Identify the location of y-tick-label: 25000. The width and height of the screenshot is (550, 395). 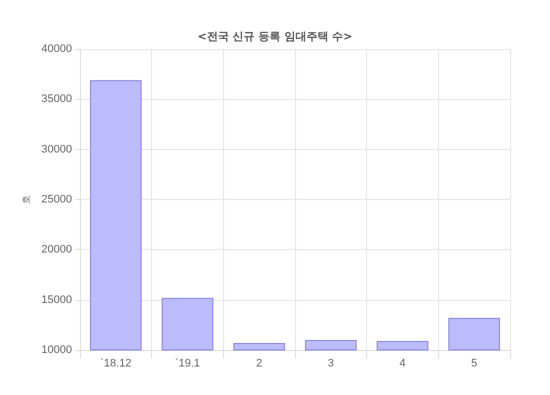
(56, 200).